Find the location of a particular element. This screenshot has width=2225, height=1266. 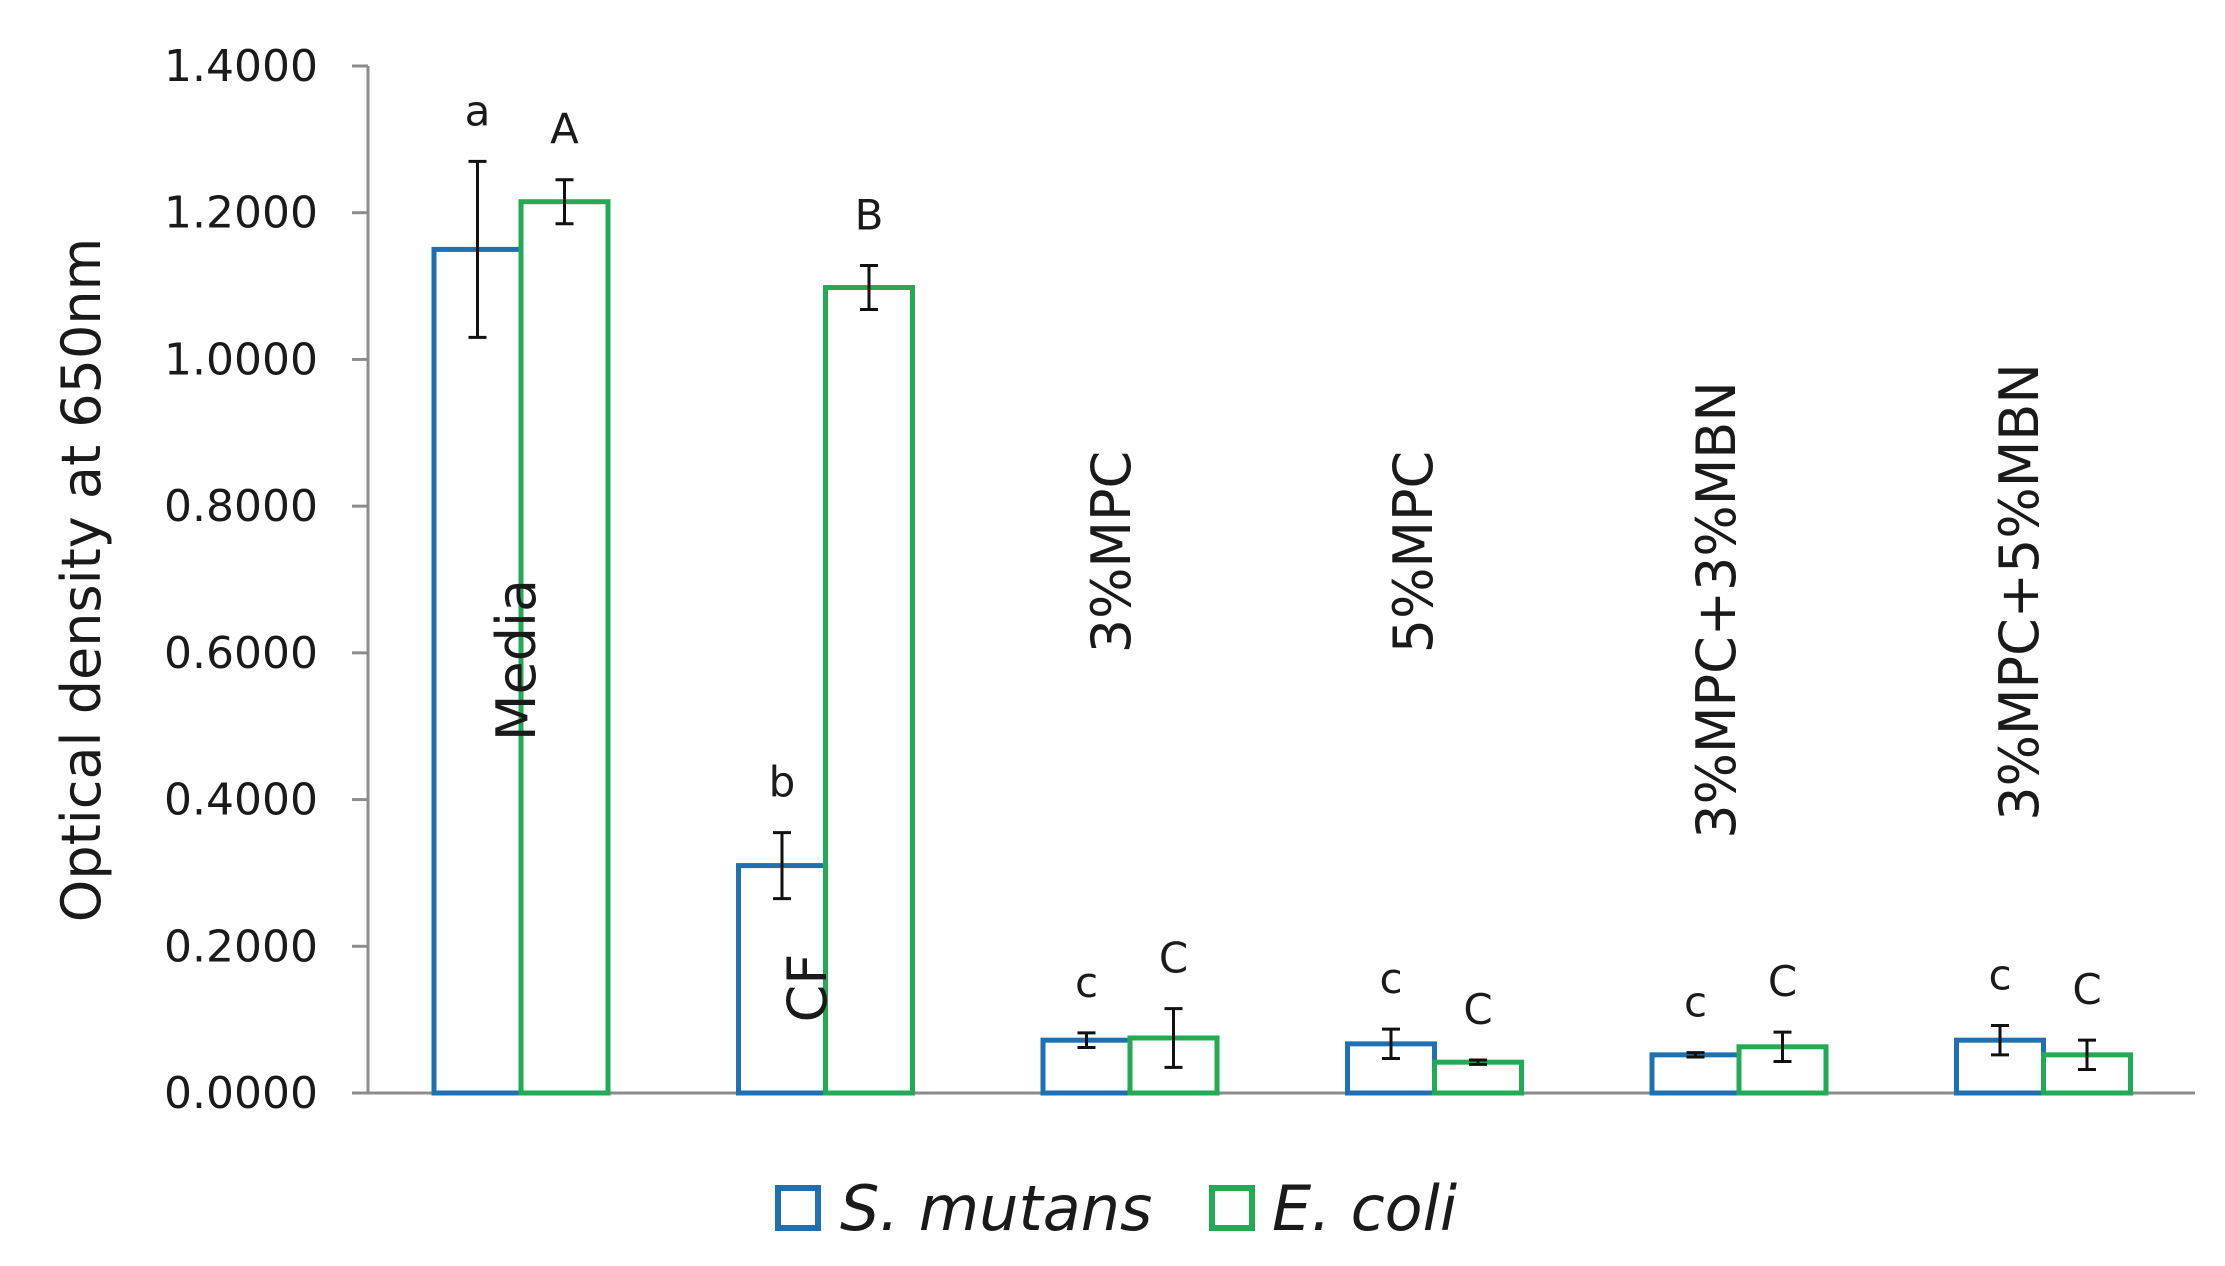

y-axis-title: Optical density at 650nm is located at coordinates (81, 580).